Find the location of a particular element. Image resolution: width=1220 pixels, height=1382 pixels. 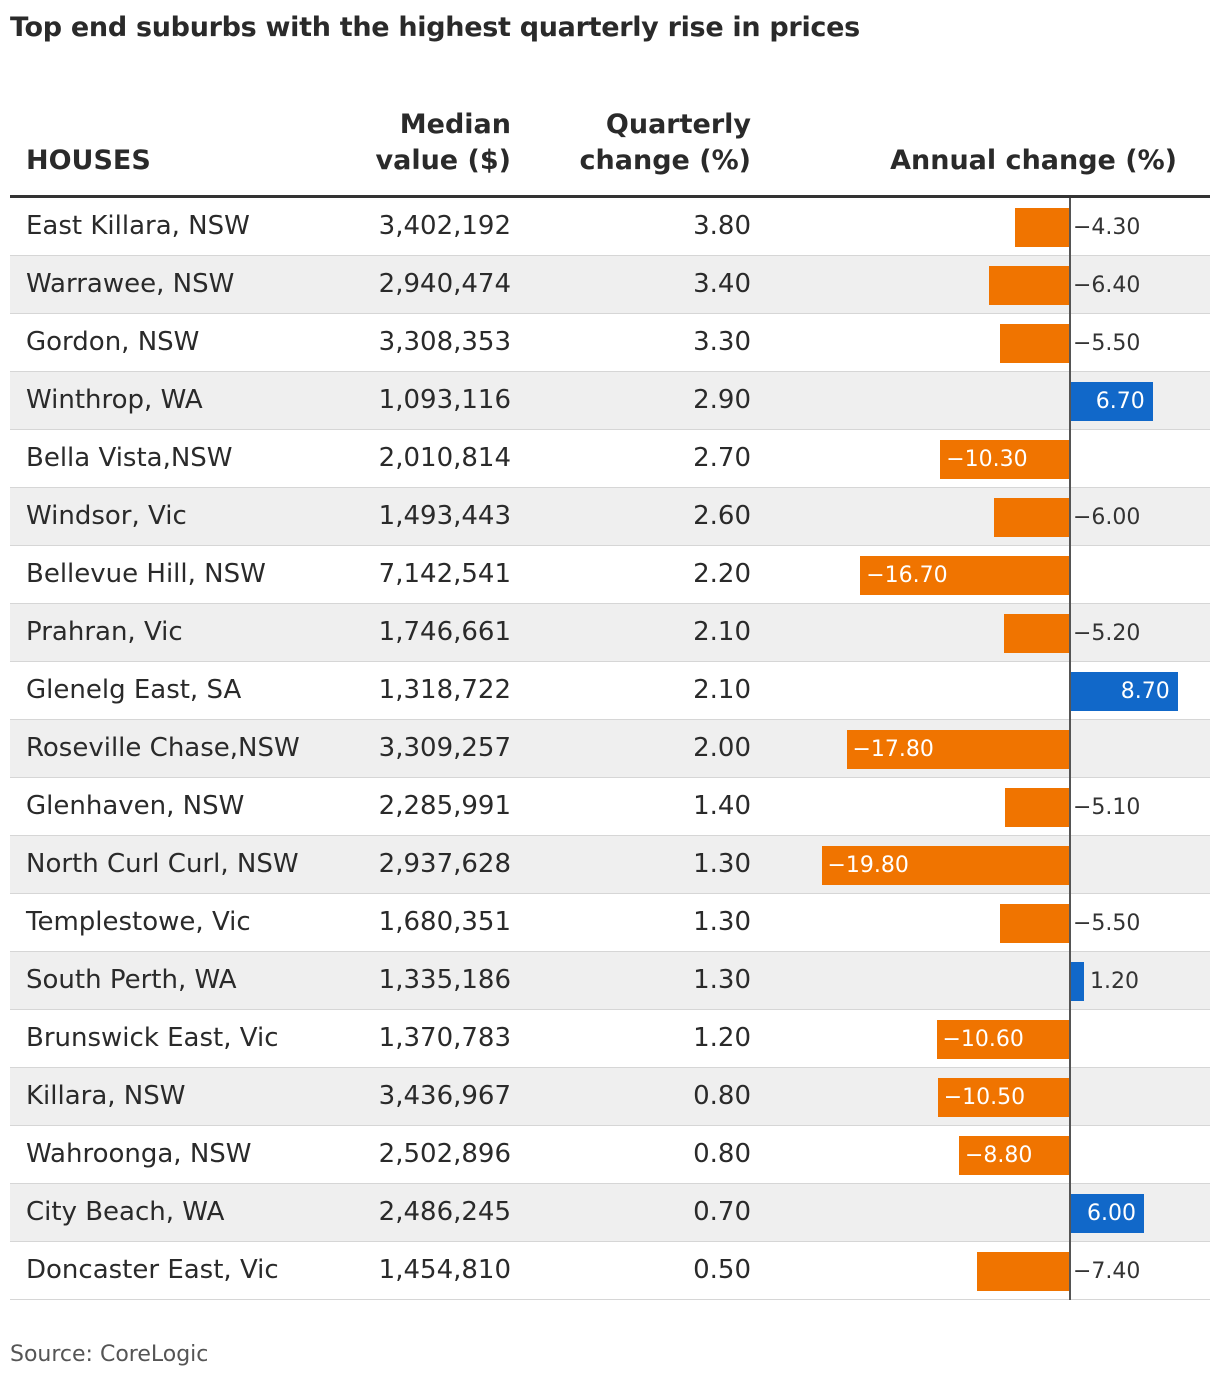

table-row: Roseville Chase,NSW 3,309,257 2.00 −17.80 is located at coordinates (610, 749).